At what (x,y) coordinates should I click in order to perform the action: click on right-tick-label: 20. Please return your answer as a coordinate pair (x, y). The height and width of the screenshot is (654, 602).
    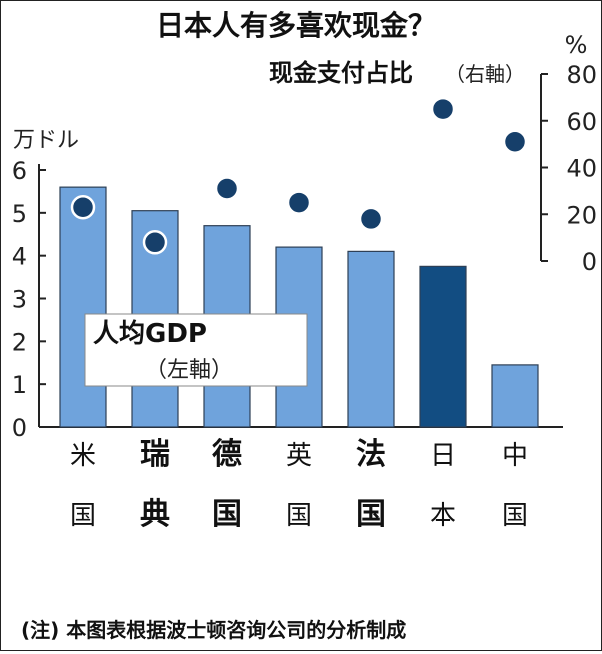
    Looking at the image, I should click on (581, 215).